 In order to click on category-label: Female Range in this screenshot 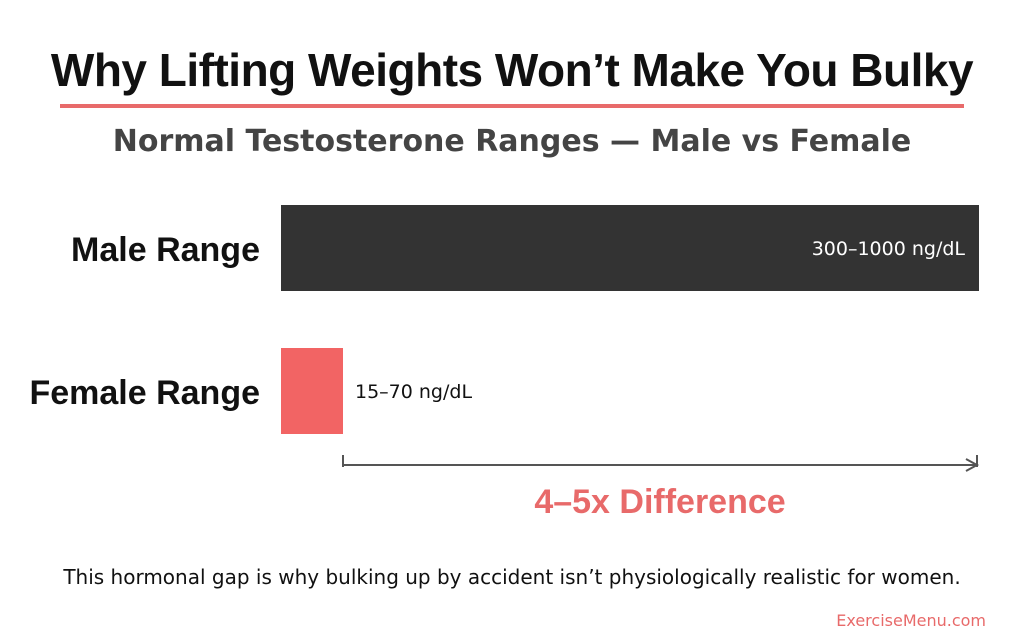, I will do `click(144, 393)`.